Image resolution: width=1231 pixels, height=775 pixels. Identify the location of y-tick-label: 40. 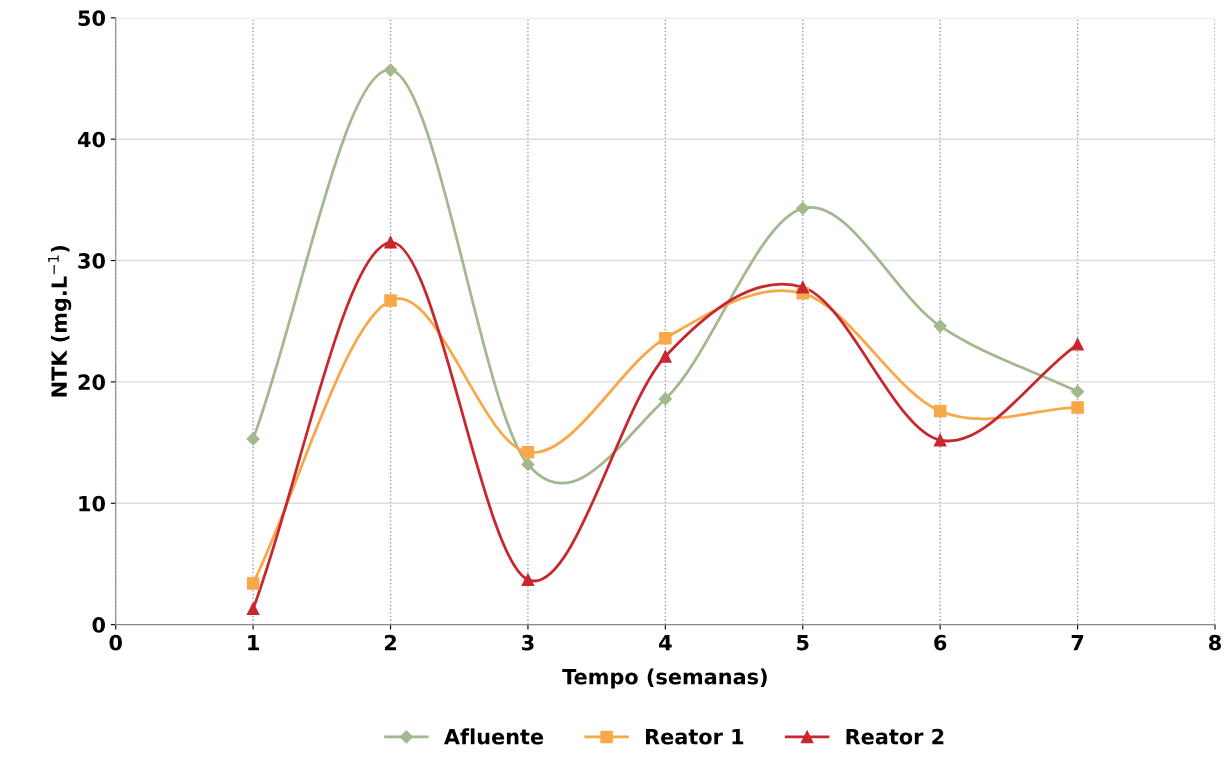
(91, 139).